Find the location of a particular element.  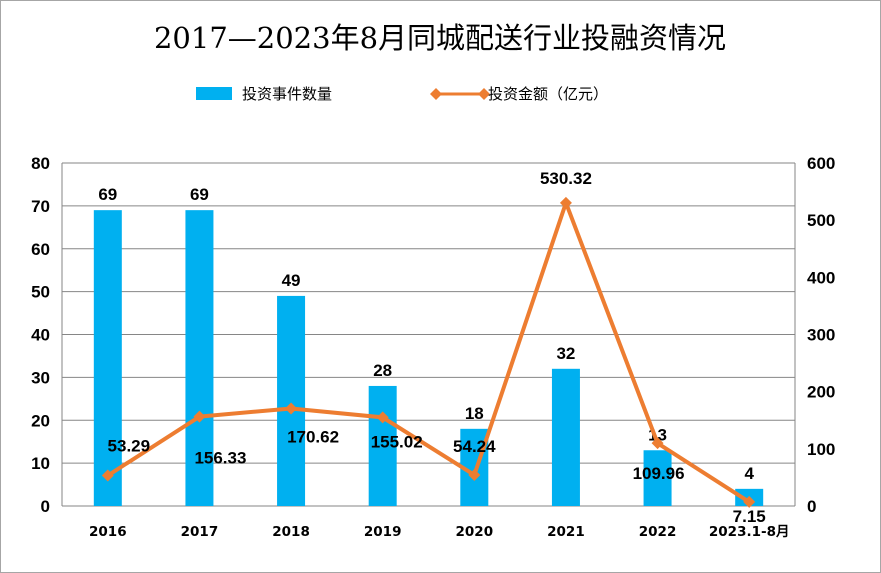

y-left-tick-label: 60 is located at coordinates (40, 249).